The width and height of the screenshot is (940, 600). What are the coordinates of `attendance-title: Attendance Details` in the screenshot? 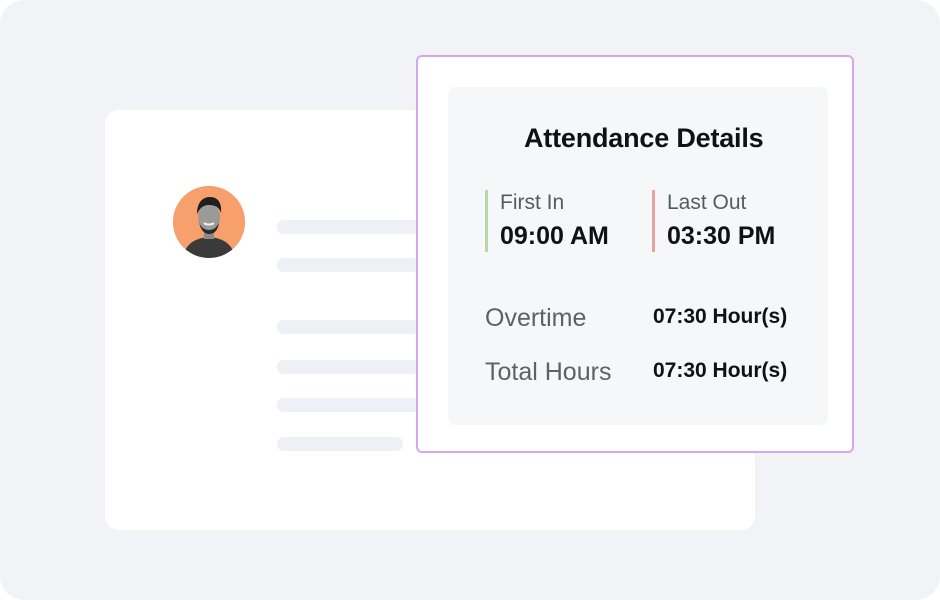 It's located at (644, 138).